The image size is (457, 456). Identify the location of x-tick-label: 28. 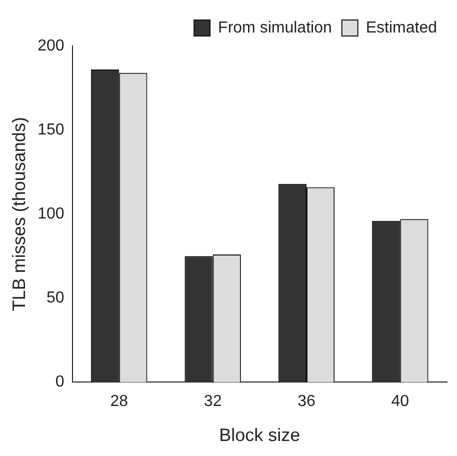
(119, 401).